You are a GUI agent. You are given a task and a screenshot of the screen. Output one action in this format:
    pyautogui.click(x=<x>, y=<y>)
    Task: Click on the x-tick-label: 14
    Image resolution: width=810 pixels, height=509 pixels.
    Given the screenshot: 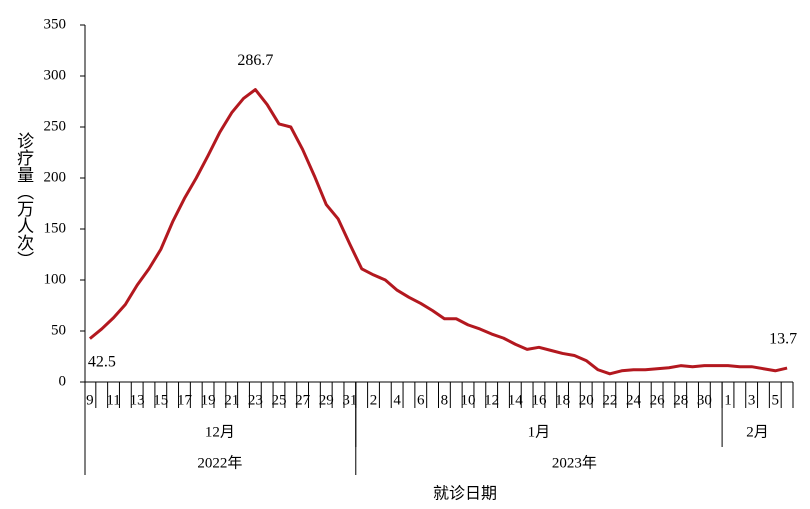 What is the action you would take?
    pyautogui.click(x=516, y=400)
    